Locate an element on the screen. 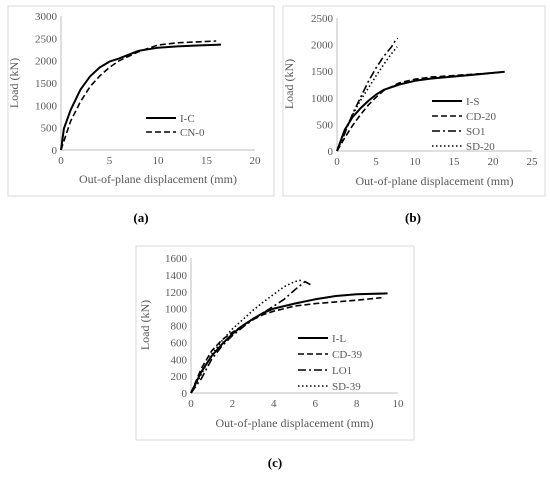 The height and width of the screenshot is (481, 550). x-tick-label: 8 is located at coordinates (357, 404).